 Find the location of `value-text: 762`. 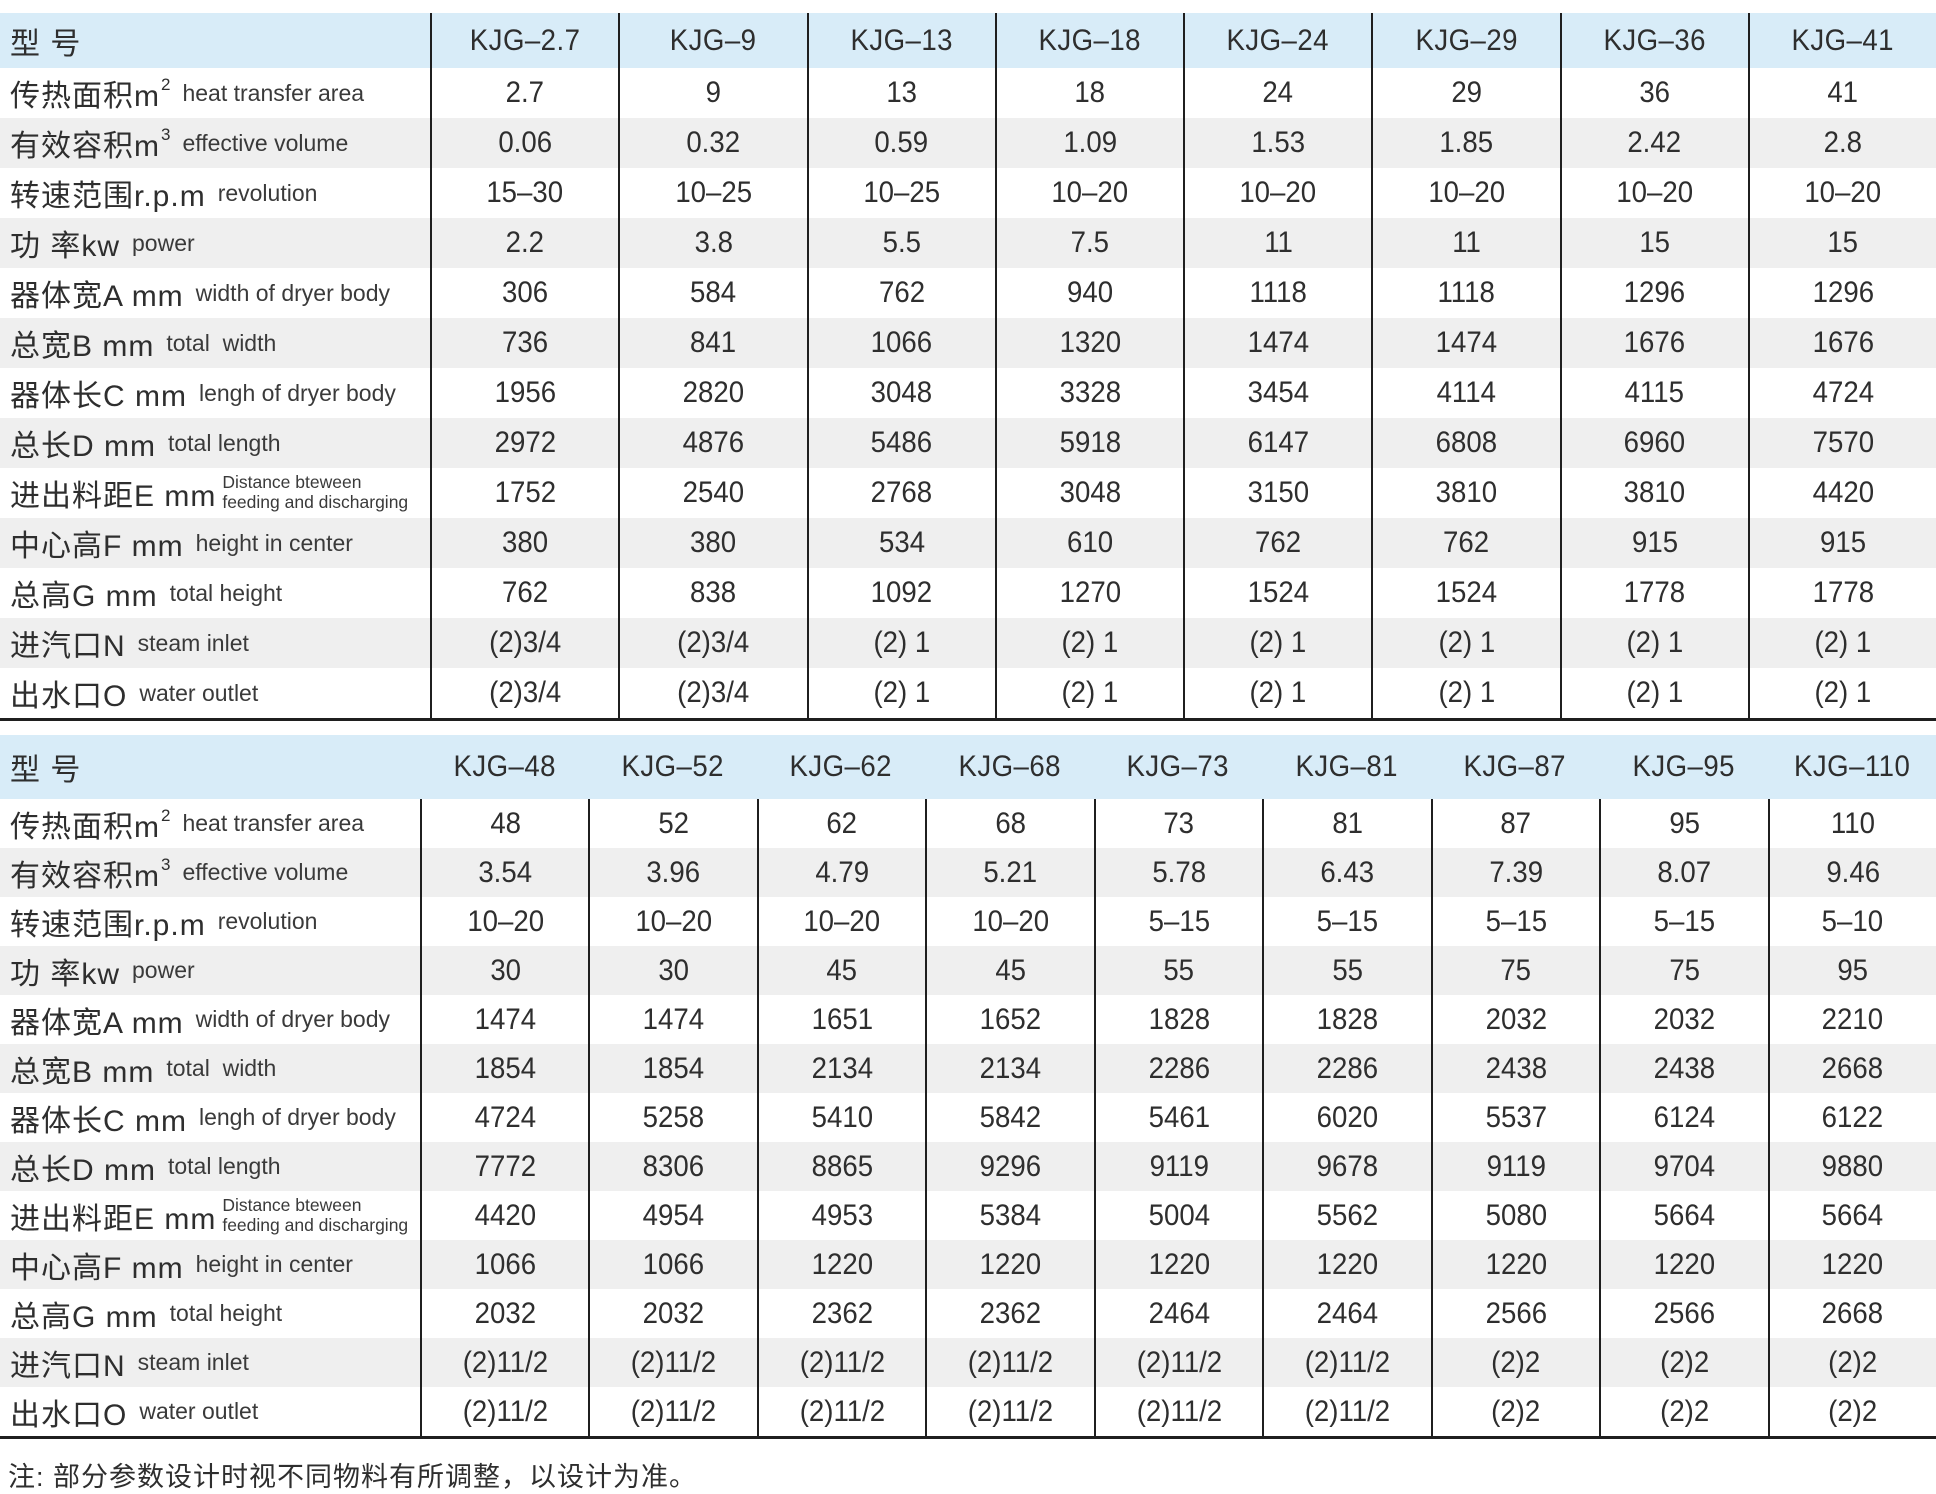

value-text: 762 is located at coordinates (901, 292).